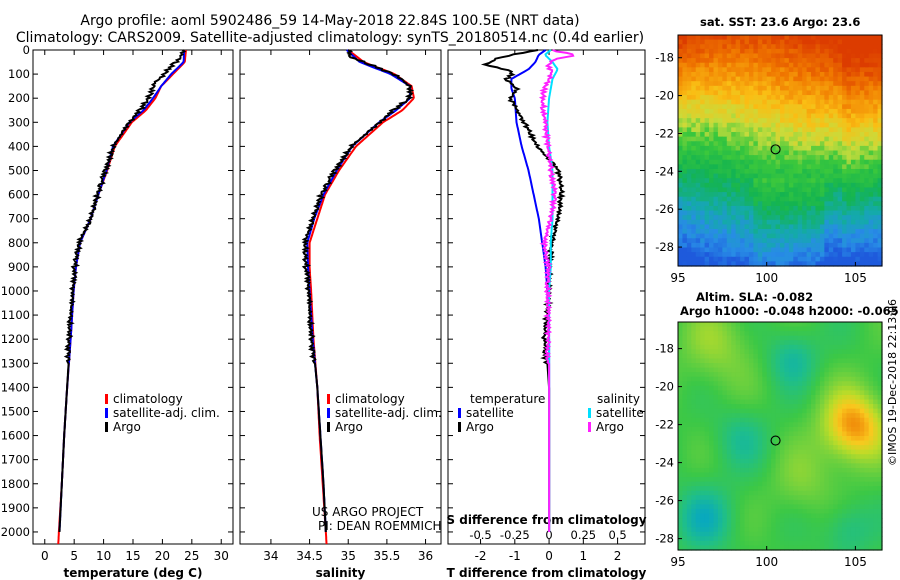 Image resolution: width=900 pixels, height=580 pixels. What do you see at coordinates (677, 278) in the screenshot?
I see `map-x-tick-label: 95` at bounding box center [677, 278].